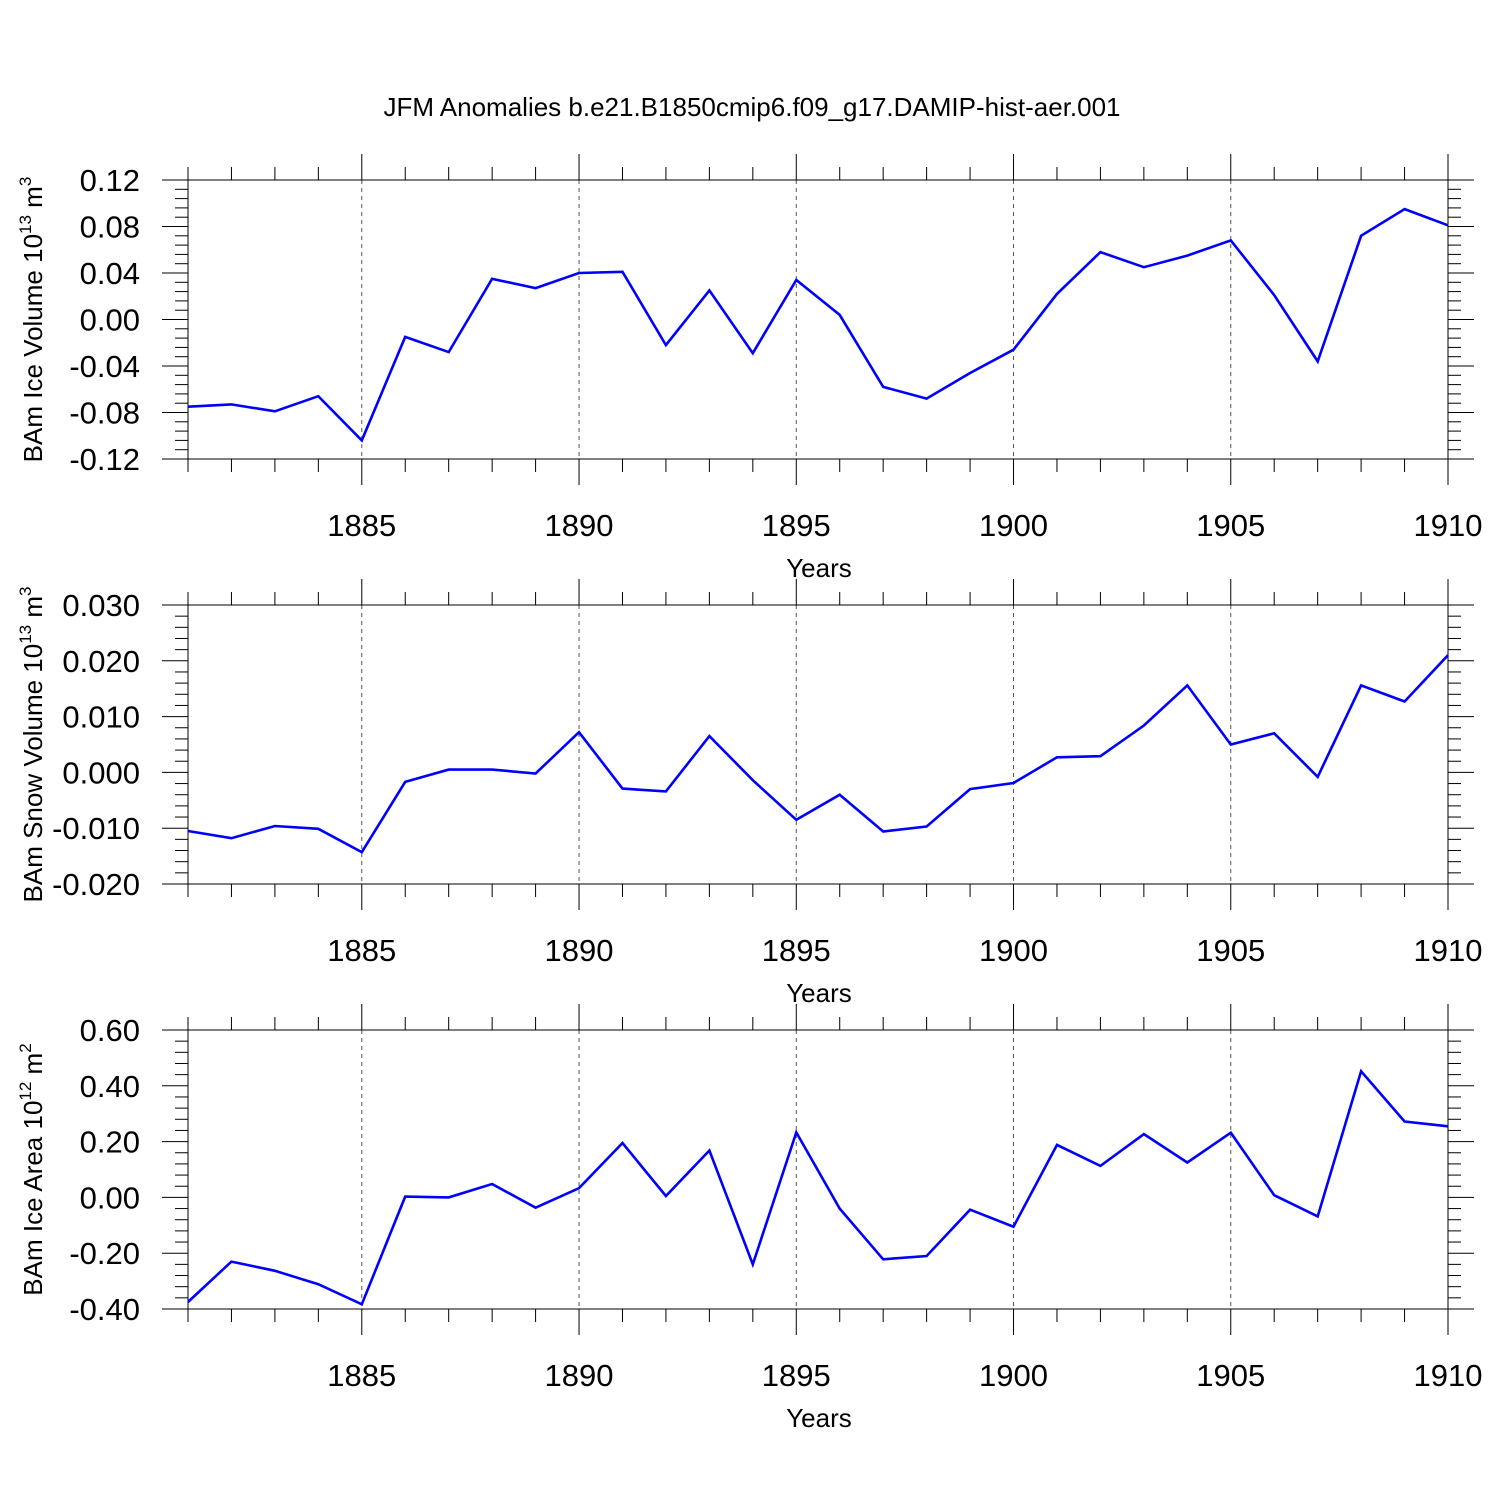 The image size is (1500, 1500). What do you see at coordinates (101, 605) in the screenshot?
I see `y-tick-label: 0.030` at bounding box center [101, 605].